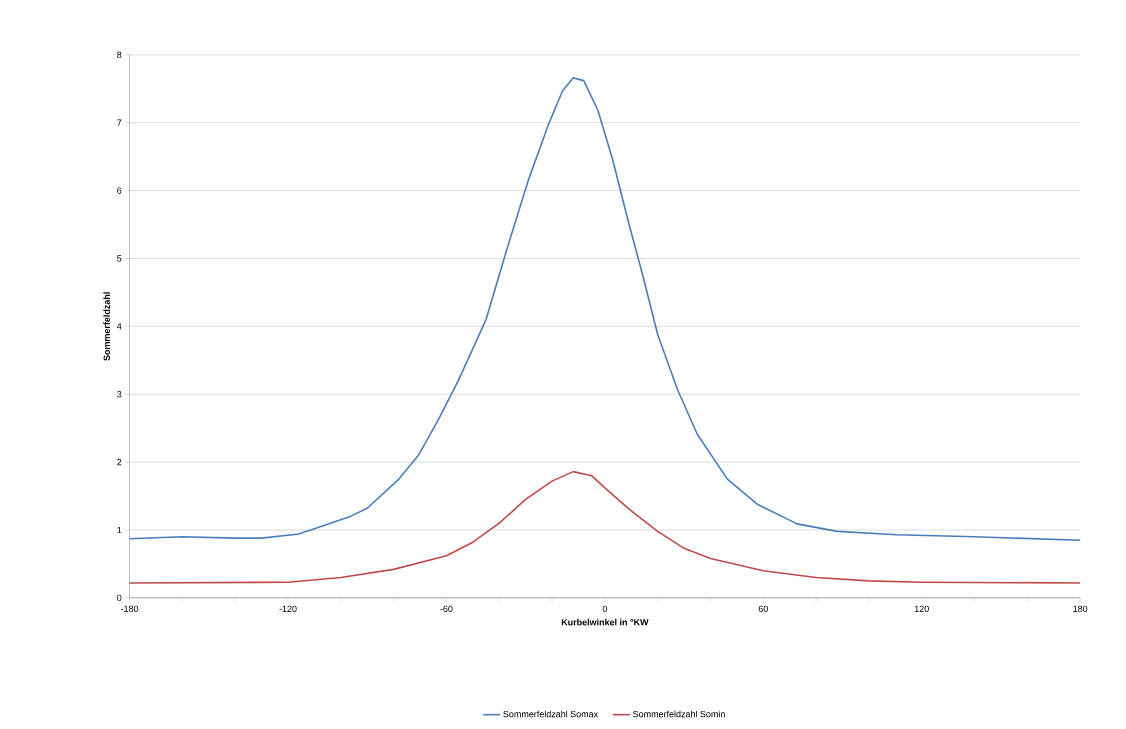  Describe the element at coordinates (921, 608) in the screenshot. I see `x-tick-label: 120` at that location.